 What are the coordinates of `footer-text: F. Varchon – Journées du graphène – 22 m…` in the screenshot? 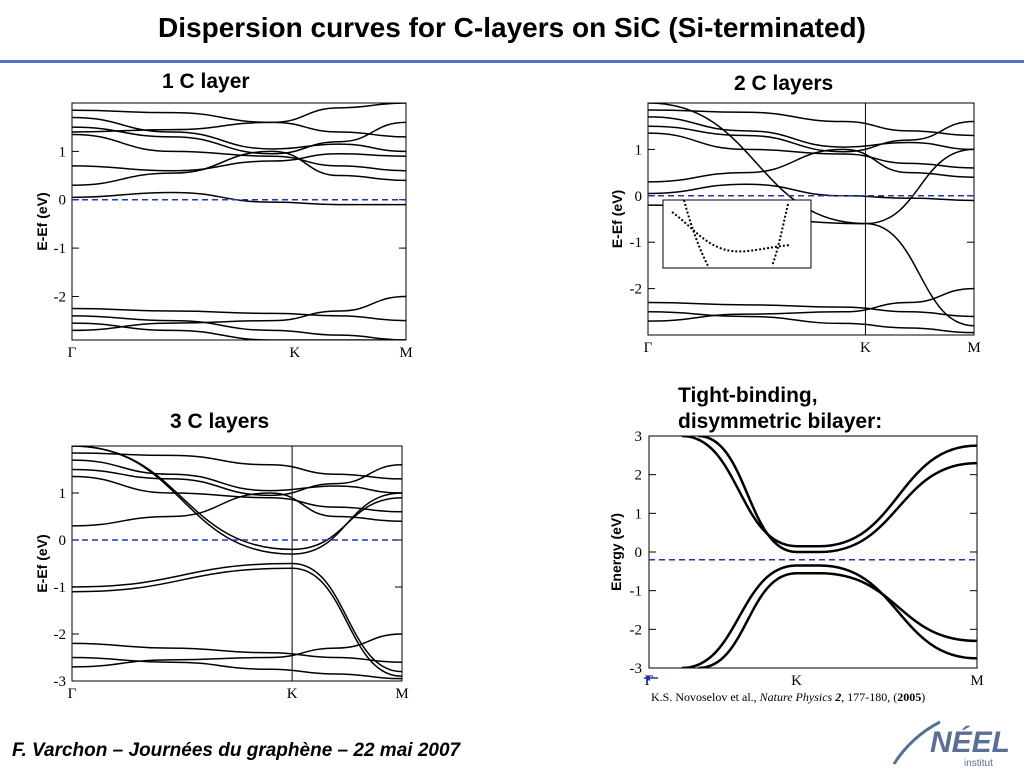 It's located at (236, 750).